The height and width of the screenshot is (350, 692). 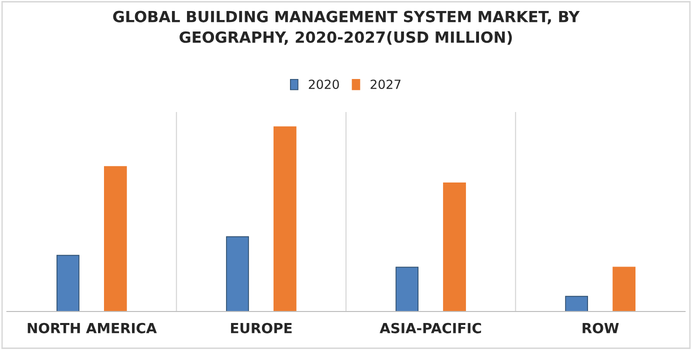 What do you see at coordinates (600, 328) in the screenshot?
I see `x-tick-label: ROW` at bounding box center [600, 328].